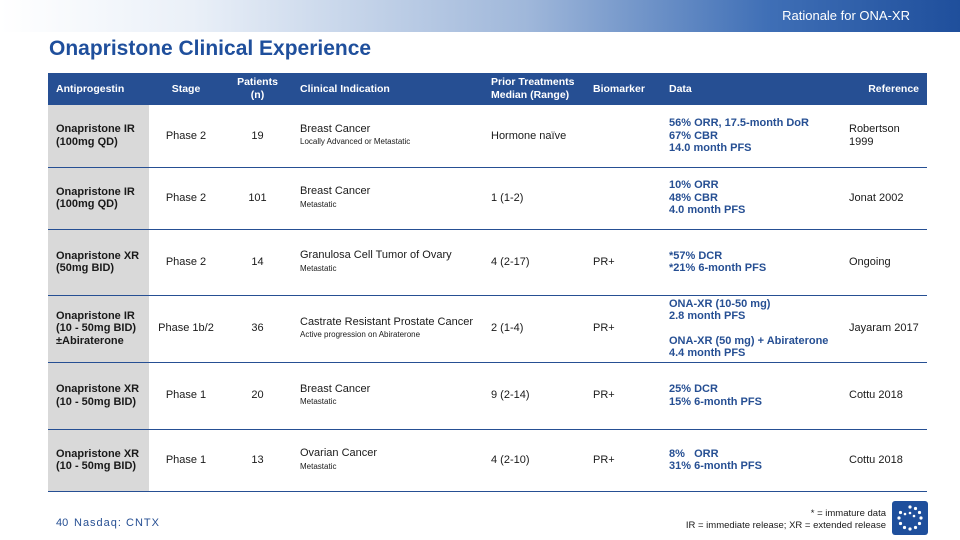  Describe the element at coordinates (751, 89) in the screenshot. I see `col-header-data: Data` at that location.